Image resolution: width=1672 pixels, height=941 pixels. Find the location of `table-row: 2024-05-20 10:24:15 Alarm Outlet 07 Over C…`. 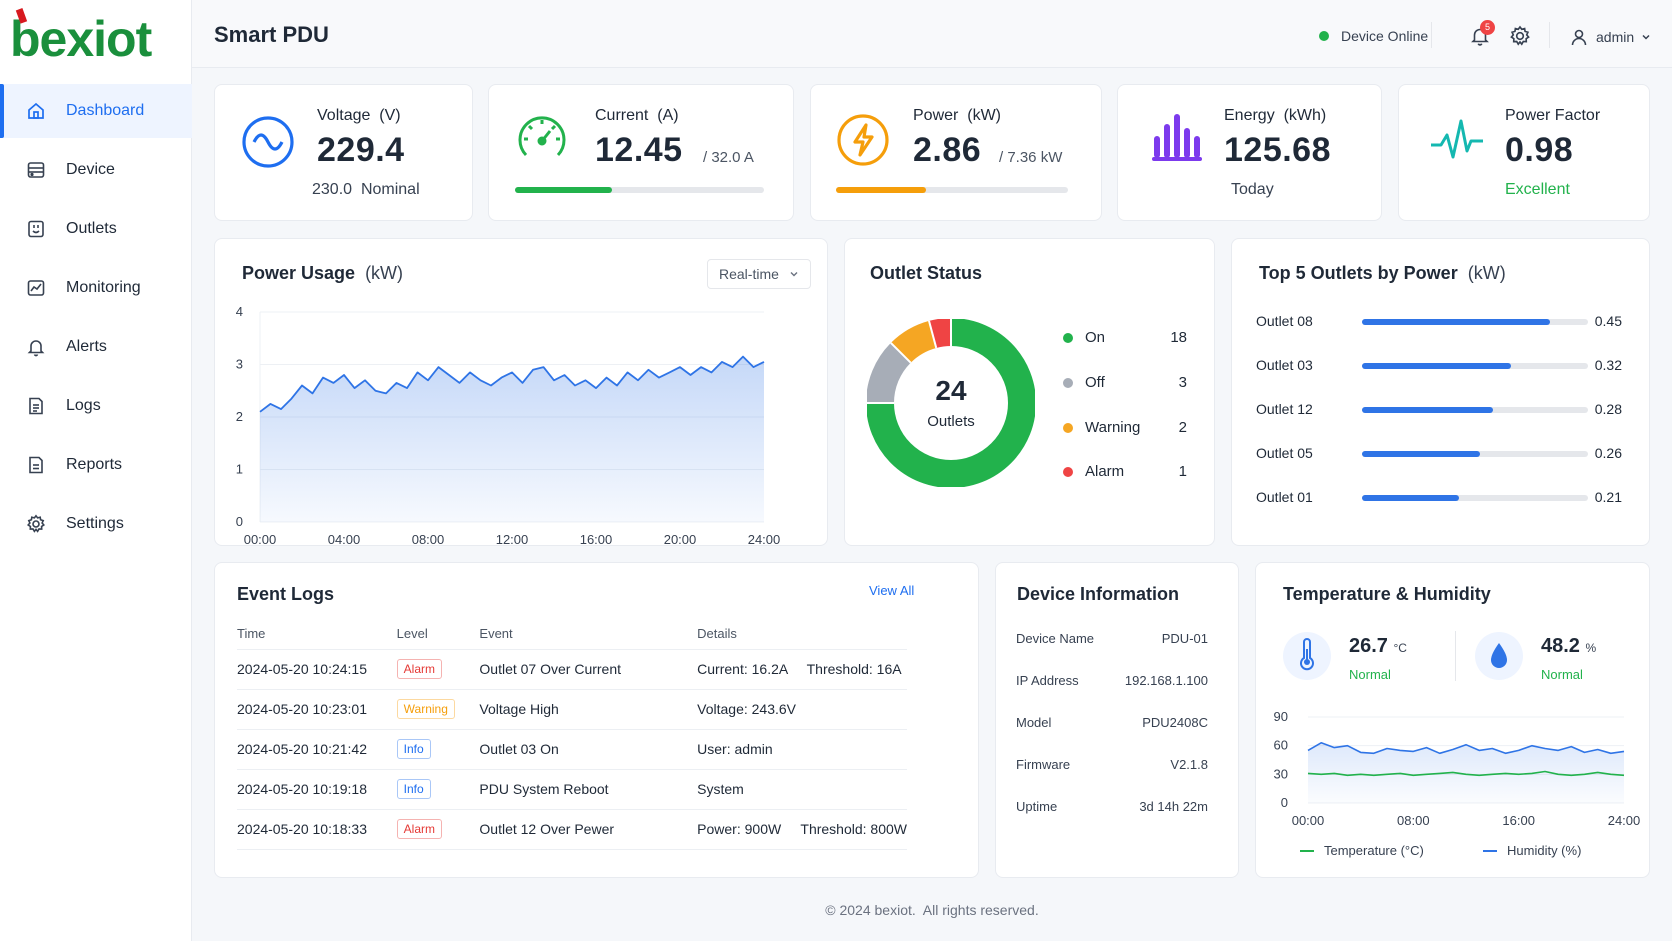

table-row: 2024-05-20 10:24:15 Alarm Outlet 07 Over C… is located at coordinates (572, 669).